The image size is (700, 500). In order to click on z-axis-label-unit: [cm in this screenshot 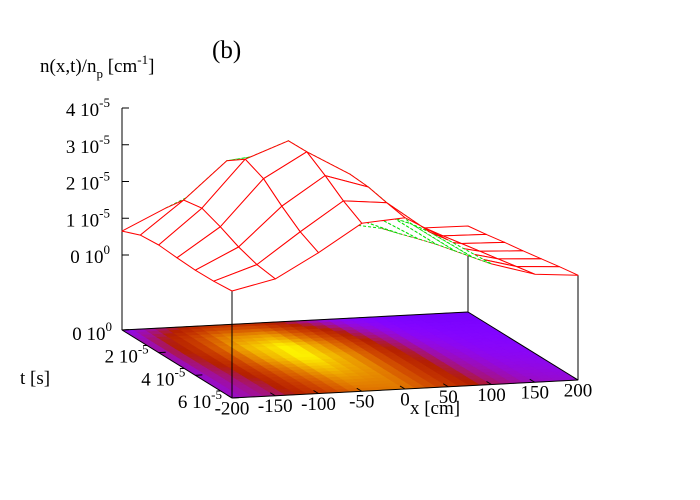, I will do `click(120, 66)`.